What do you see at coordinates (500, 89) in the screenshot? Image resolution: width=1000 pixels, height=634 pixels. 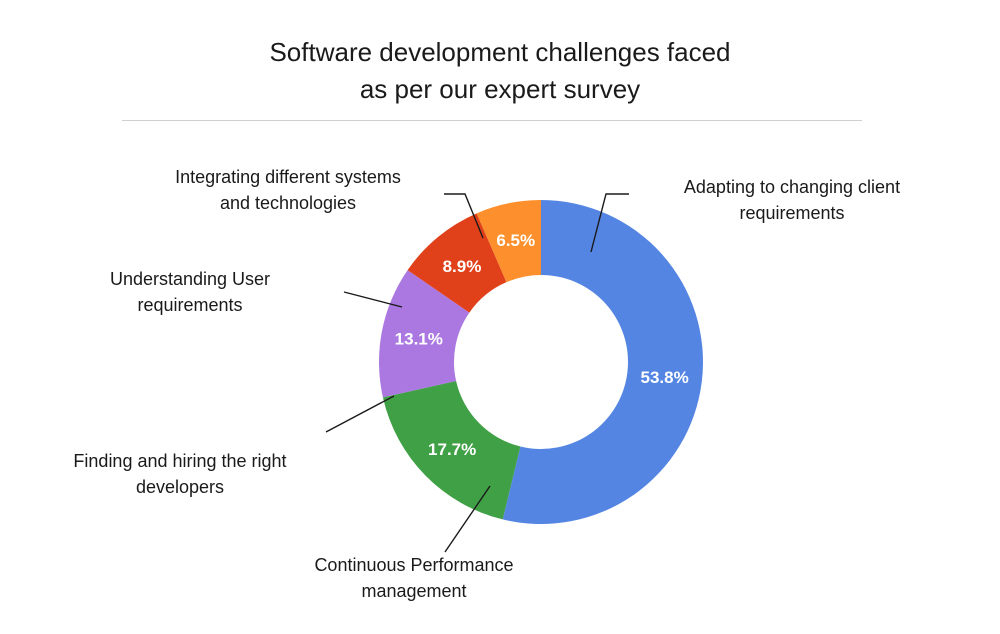 I see `chart-title-line-2: as per our expert survey` at bounding box center [500, 89].